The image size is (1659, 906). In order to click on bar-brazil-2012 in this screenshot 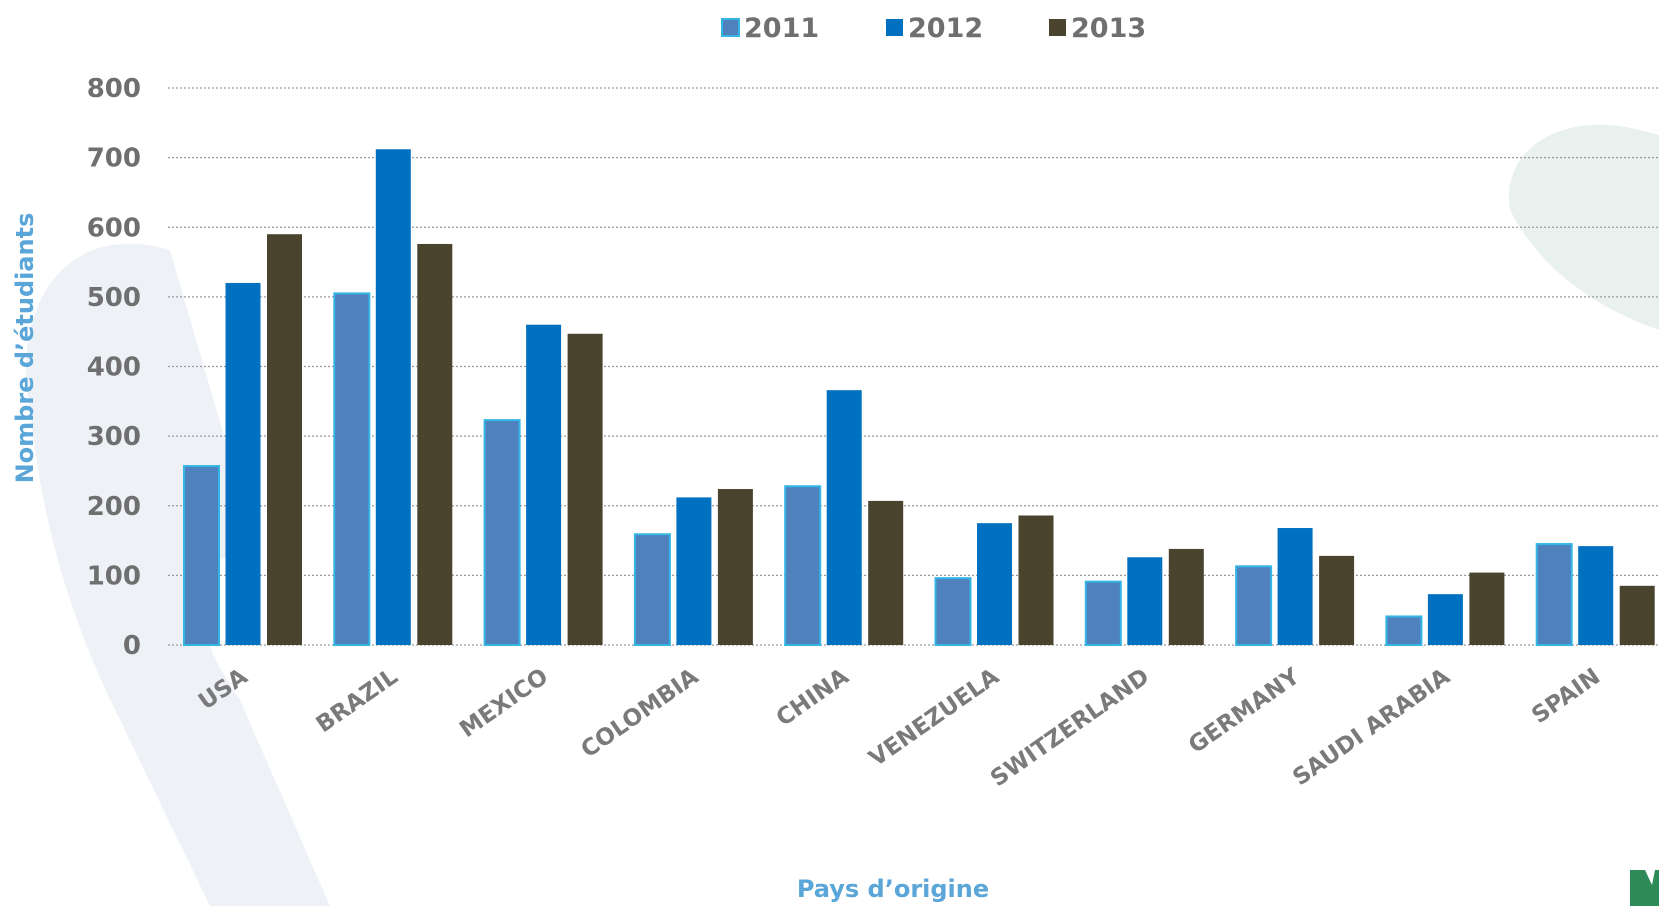, I will do `click(393, 397)`.